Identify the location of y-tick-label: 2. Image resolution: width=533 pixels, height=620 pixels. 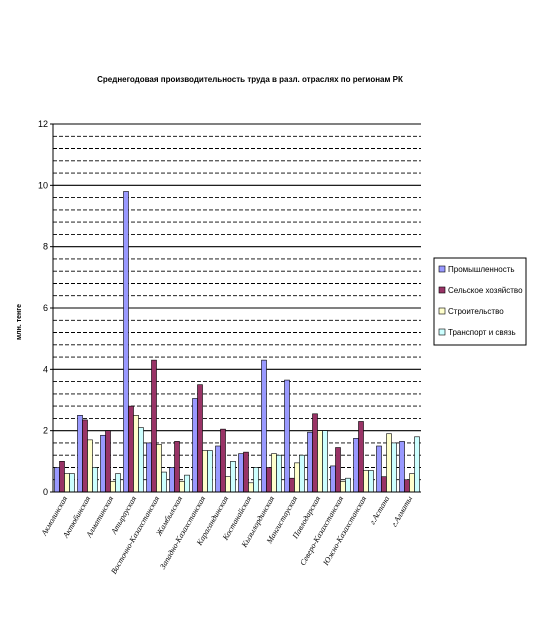
(45, 431).